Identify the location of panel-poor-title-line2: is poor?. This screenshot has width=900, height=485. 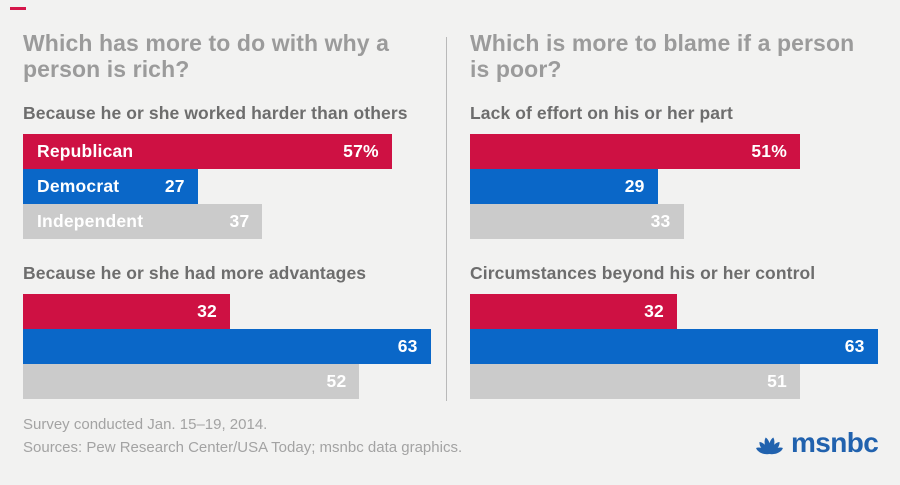
(516, 69).